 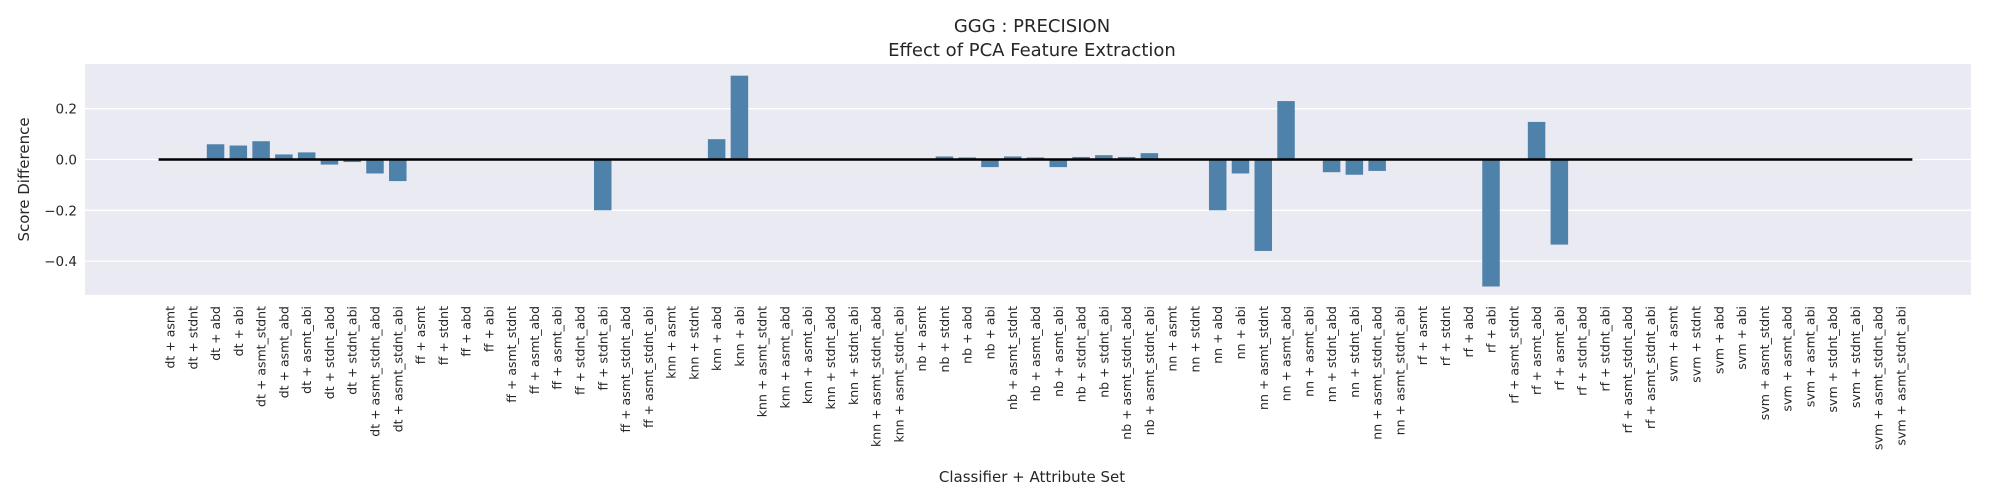 I want to click on x-tick-label: rf + asmt_abd, so click(x=1536, y=350).